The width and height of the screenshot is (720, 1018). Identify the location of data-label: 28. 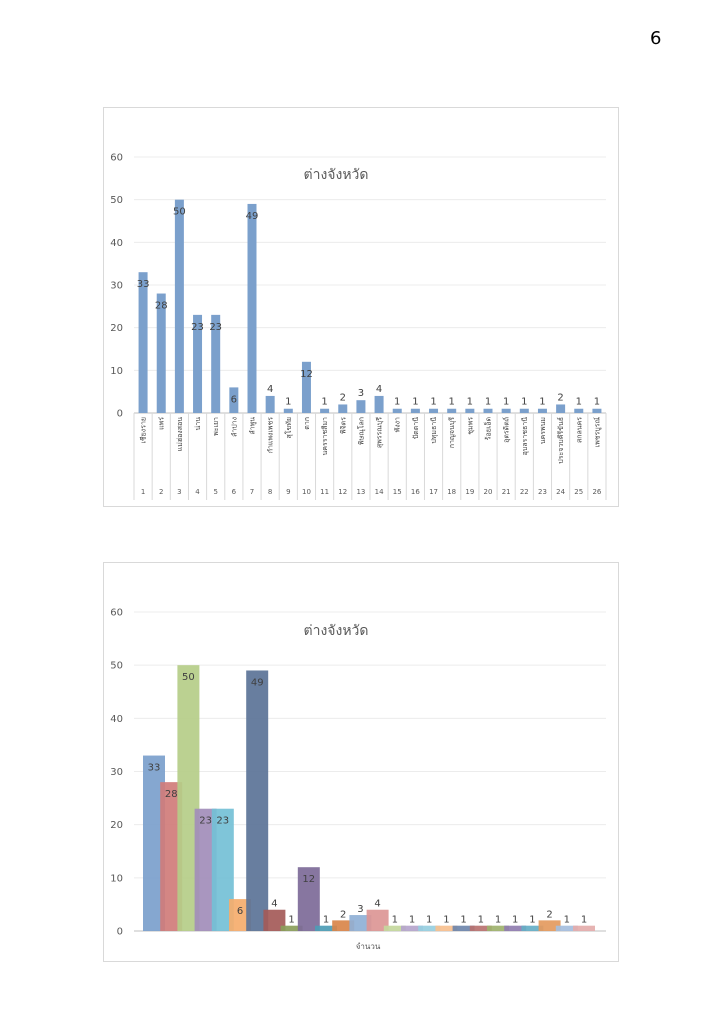
(171, 794).